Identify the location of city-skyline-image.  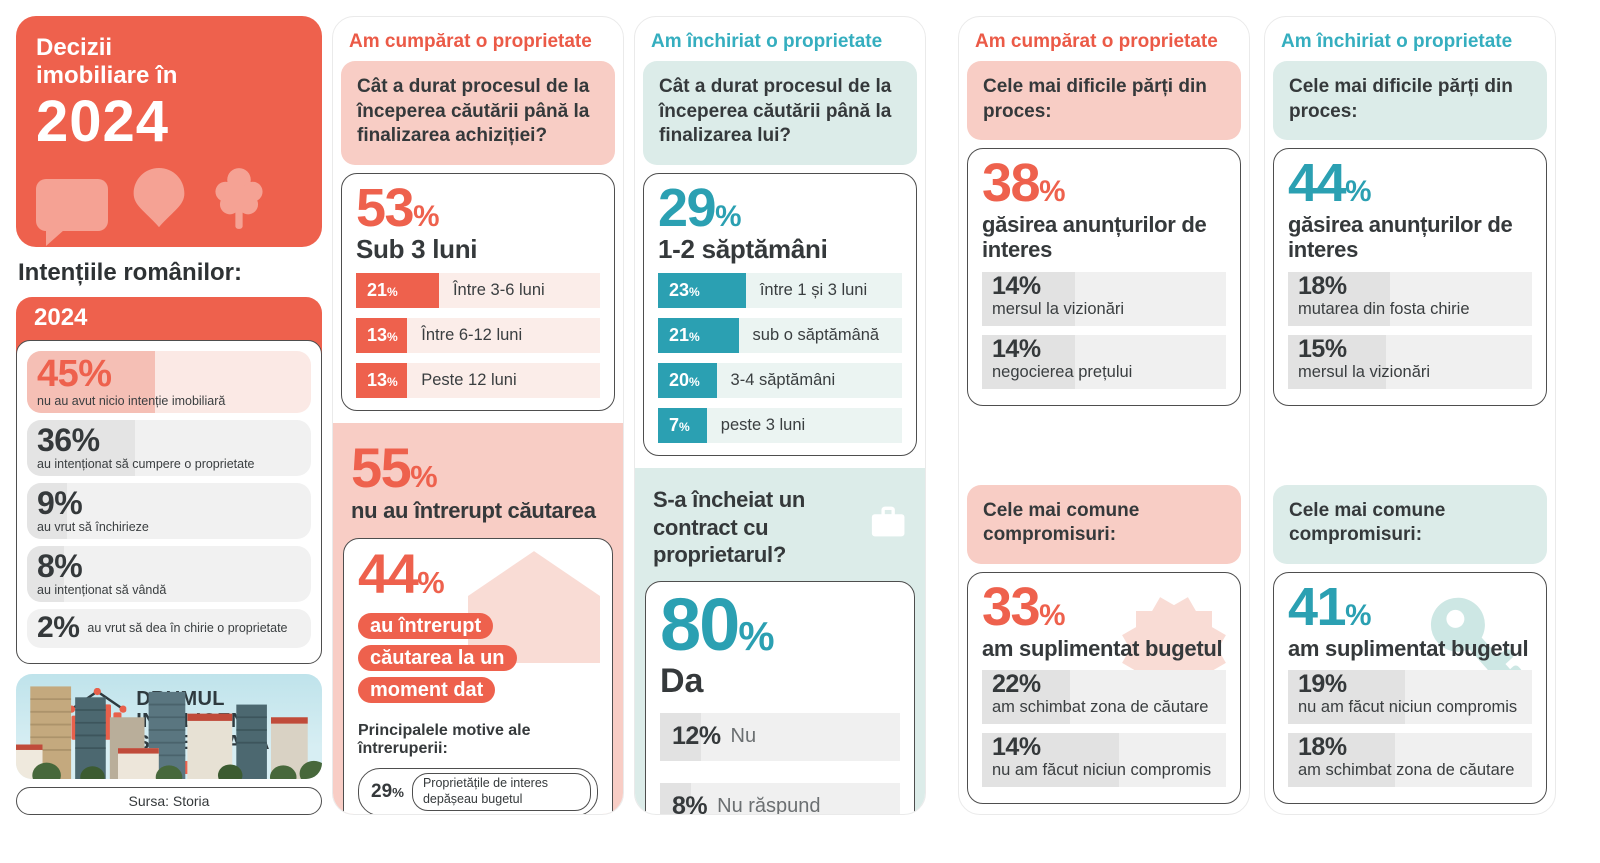
(169, 732).